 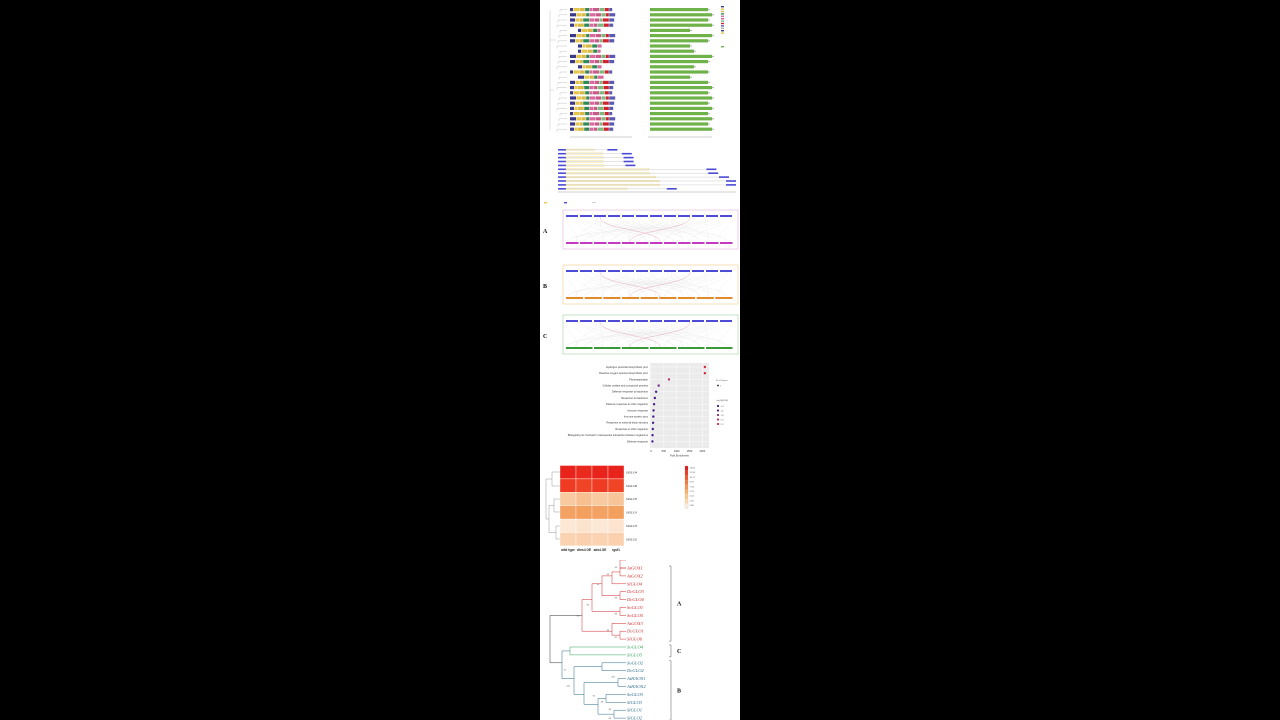 I want to click on heatmap-scale-label: 4.14, so click(x=692, y=497).